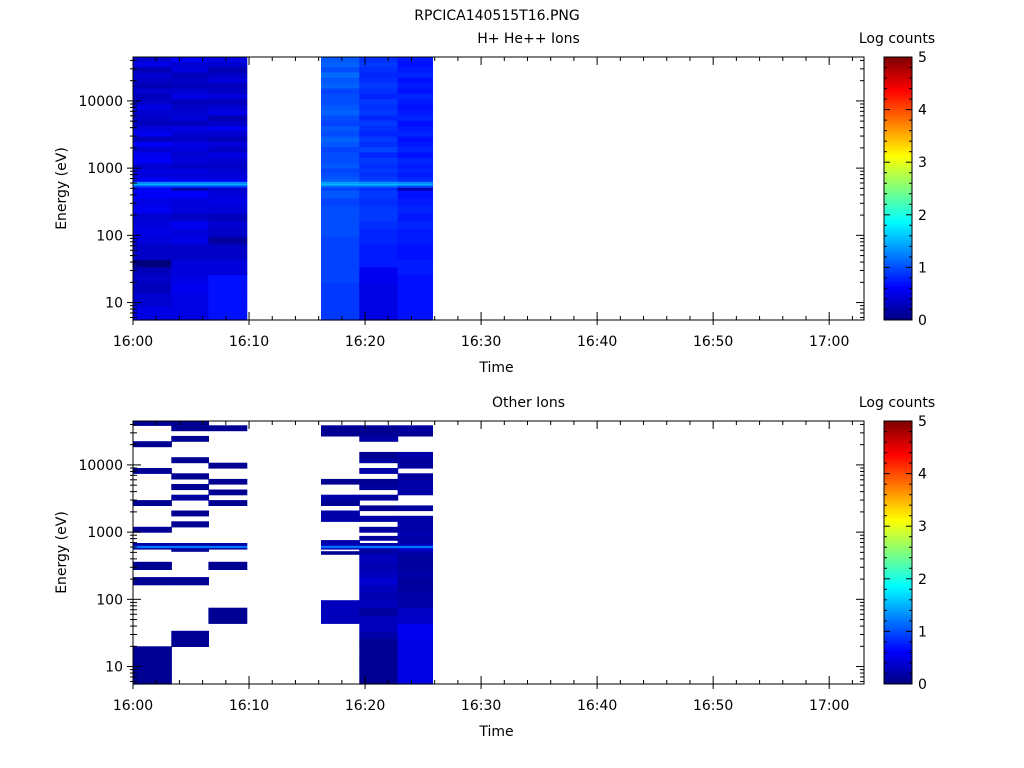 The width and height of the screenshot is (1024, 768). Describe the element at coordinates (114, 304) in the screenshot. I see `y-tick-label: 10` at that location.